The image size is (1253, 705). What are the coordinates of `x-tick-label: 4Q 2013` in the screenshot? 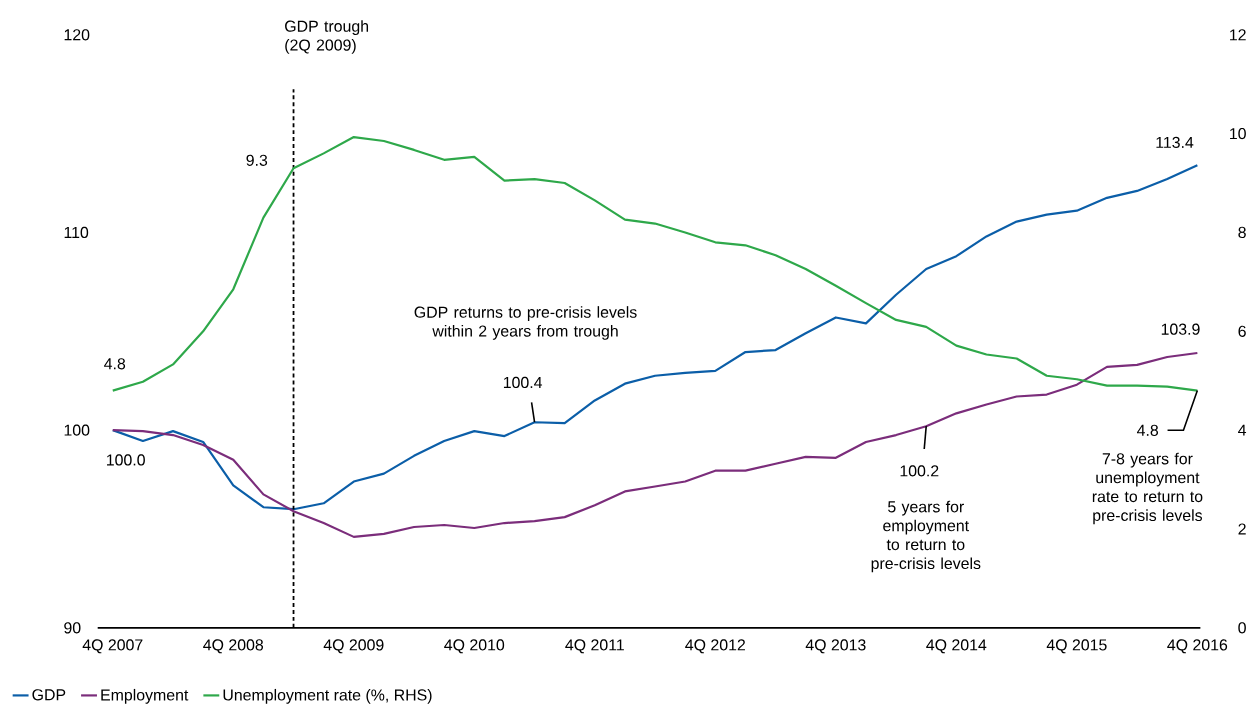 It's located at (835, 646).